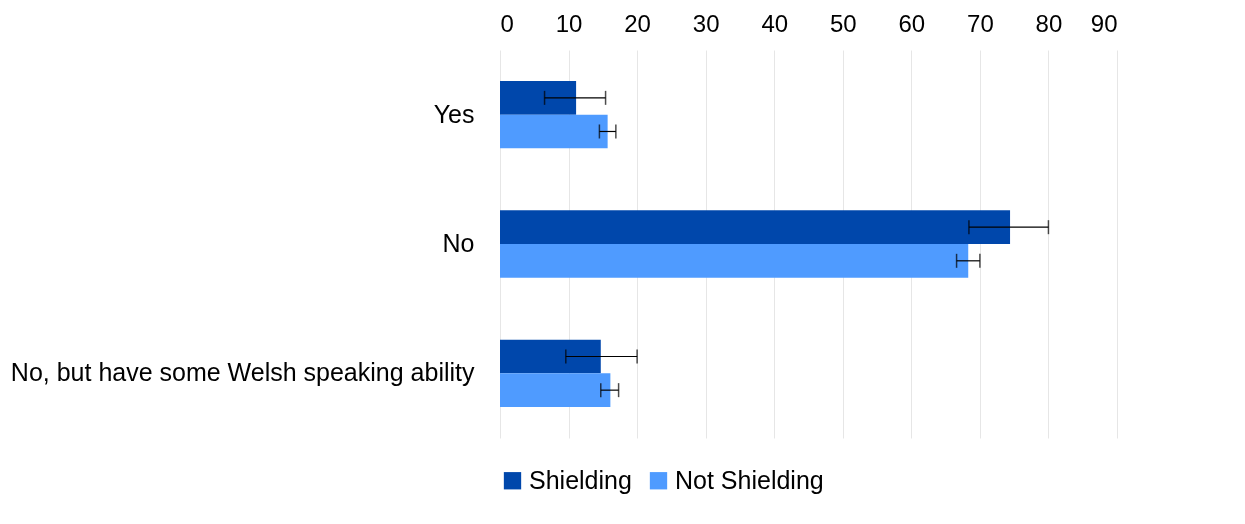  Describe the element at coordinates (242, 372) in the screenshot. I see `y-tick-label: No, but have some Welsh speaking ability` at that location.